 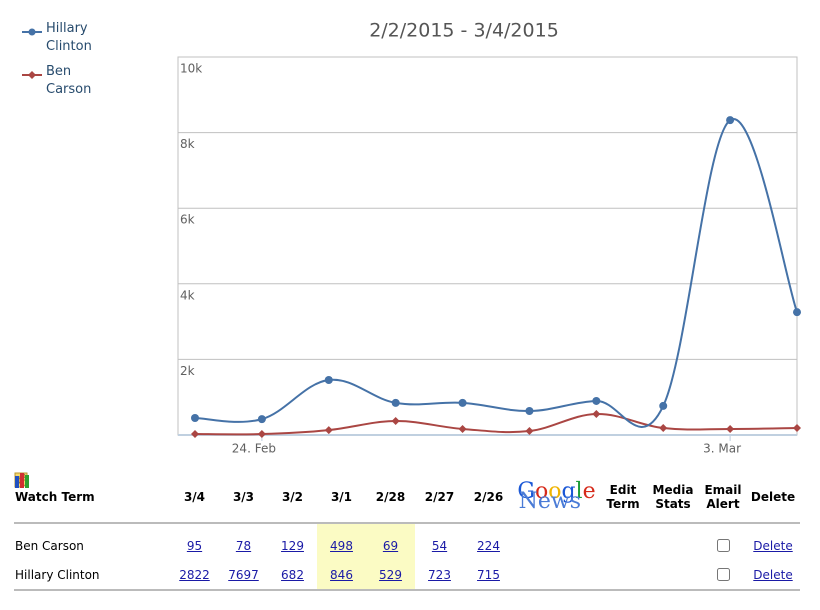 I want to click on count-cell: 846, so click(x=341, y=575).